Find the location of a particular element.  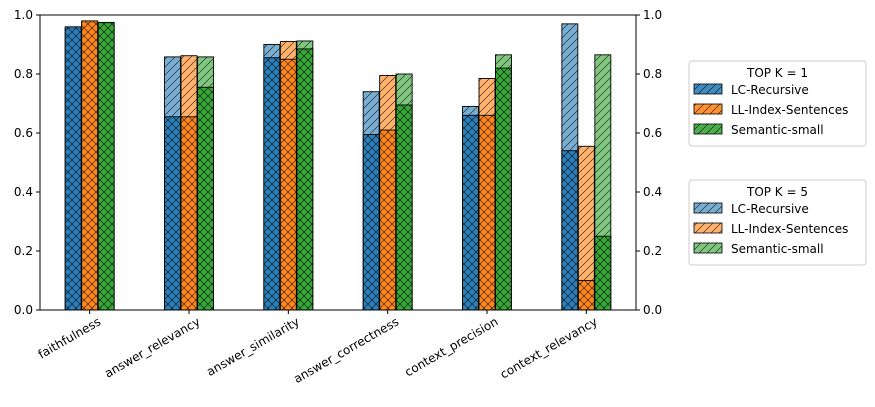

bar-top-k-1-semantic-small-faithfulness-hatch is located at coordinates (106, 166).